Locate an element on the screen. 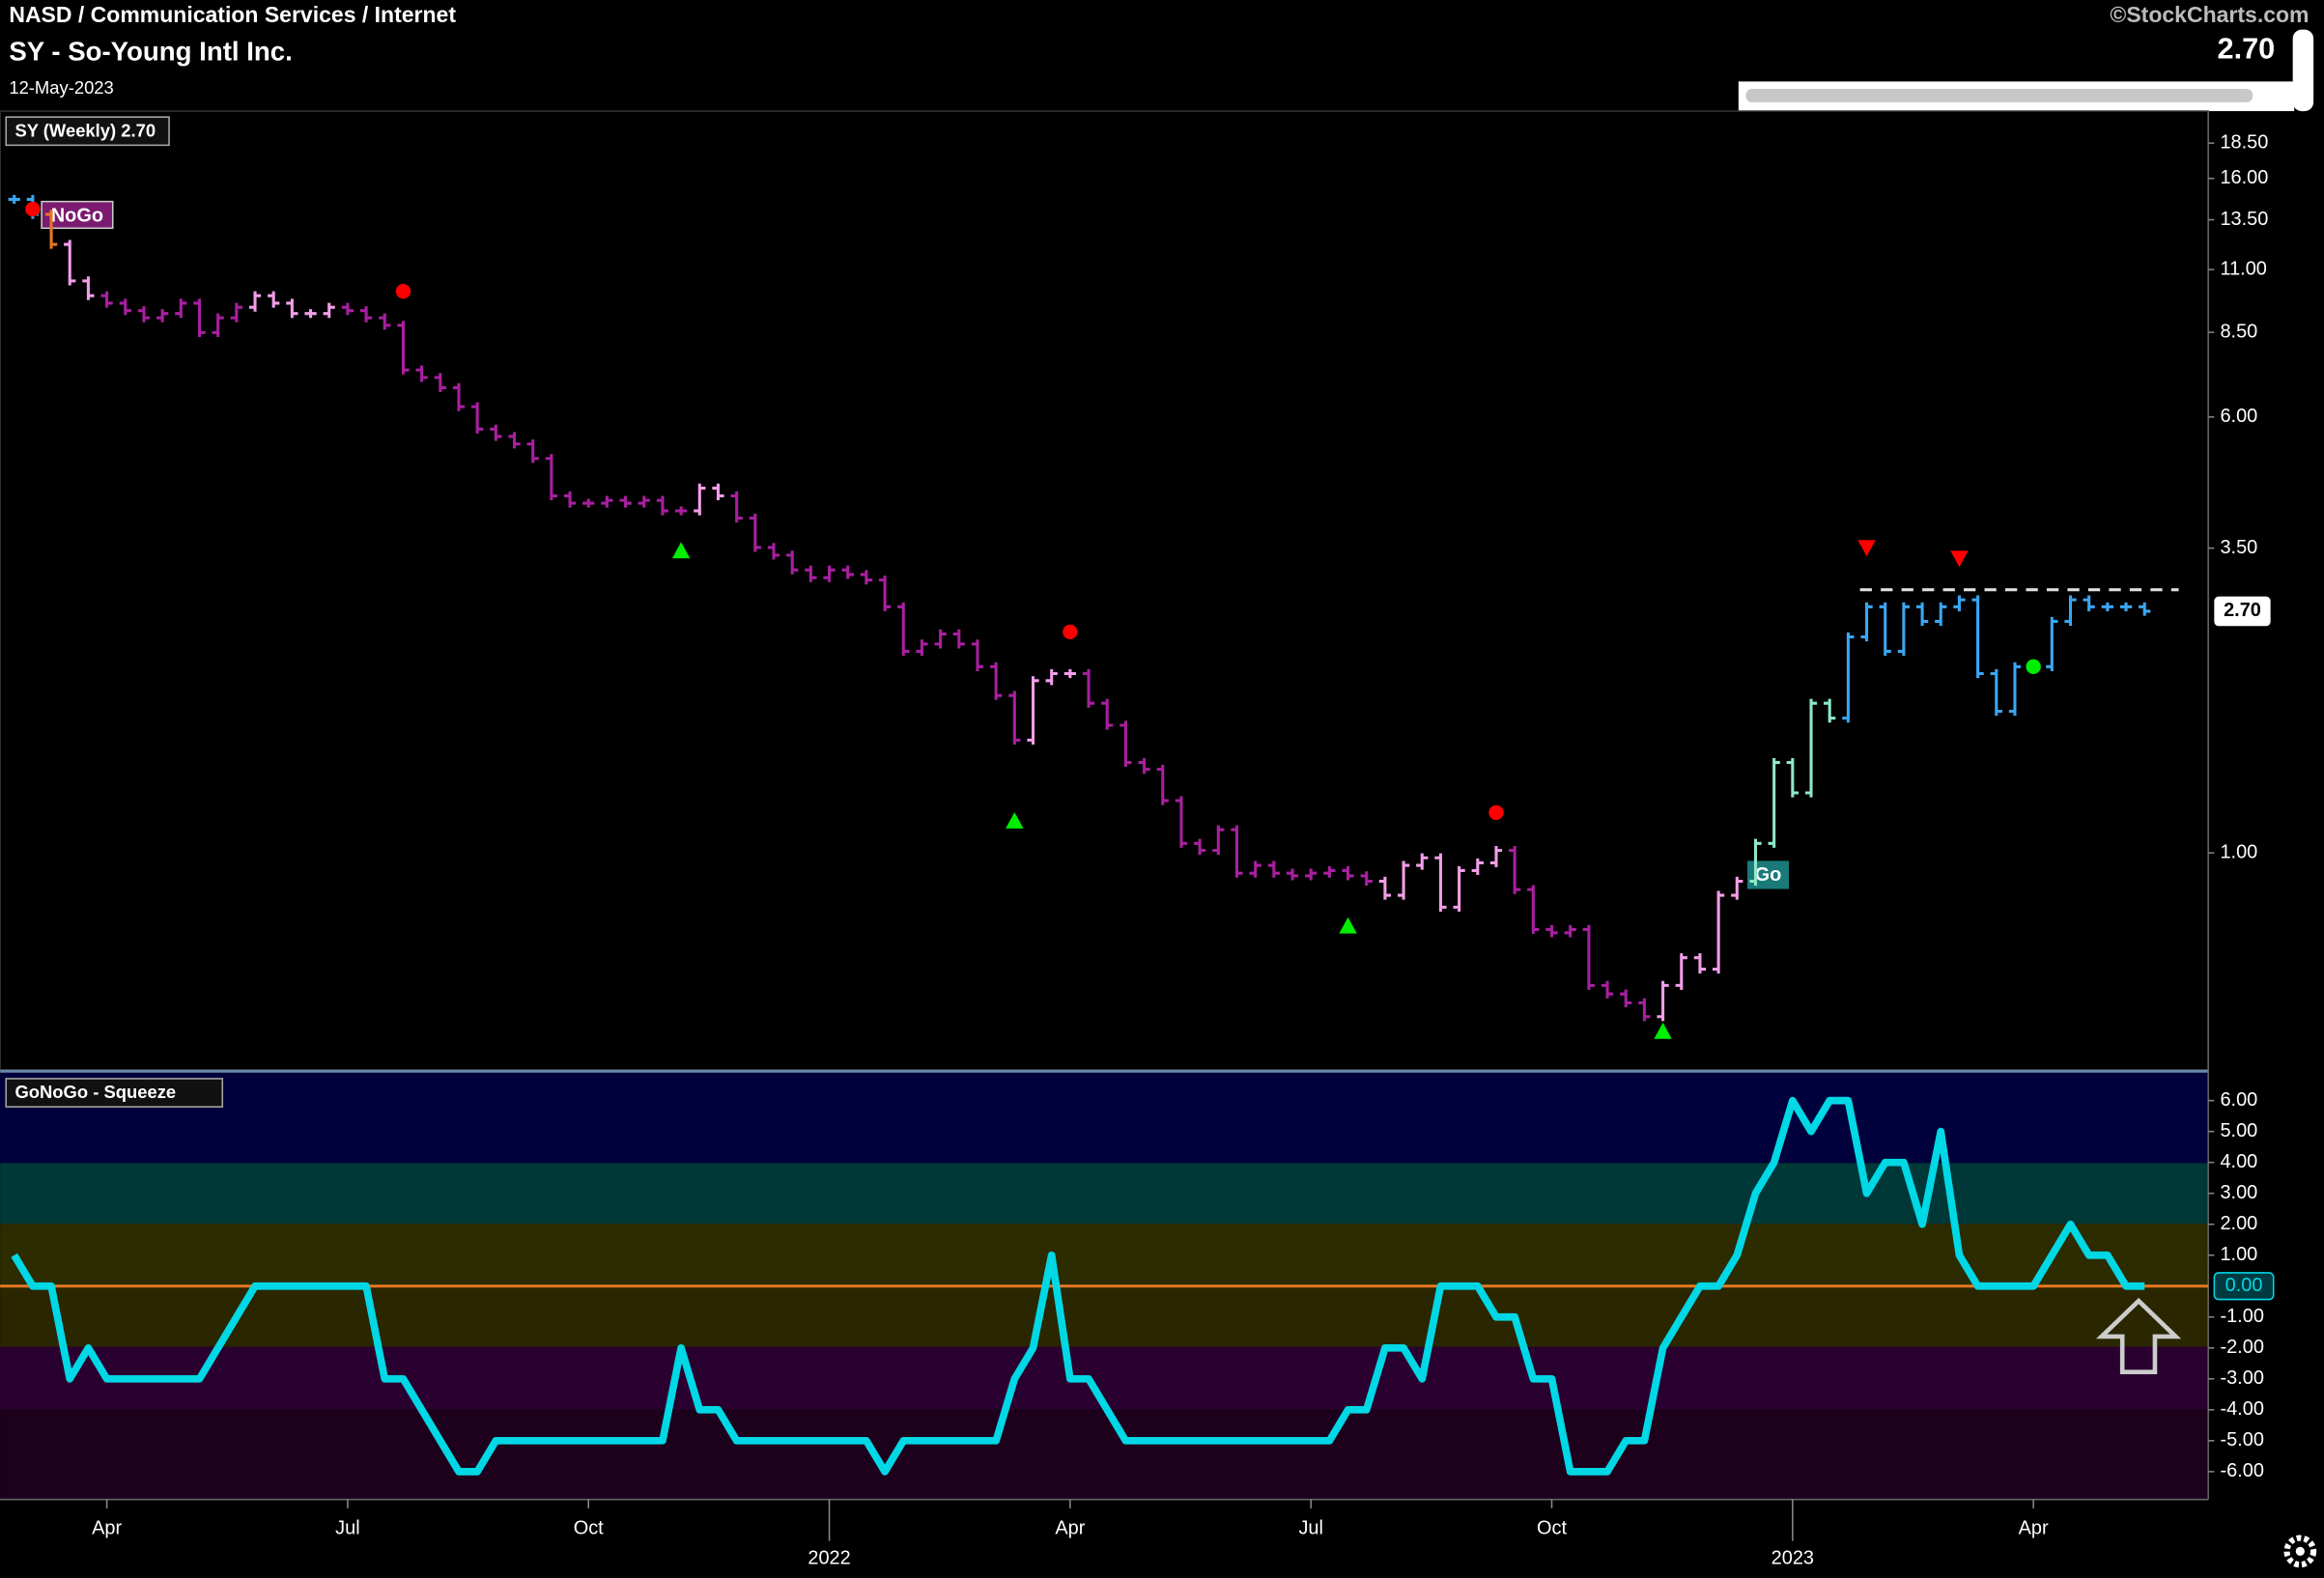  header-last-price: 2.70 is located at coordinates (2247, 48).